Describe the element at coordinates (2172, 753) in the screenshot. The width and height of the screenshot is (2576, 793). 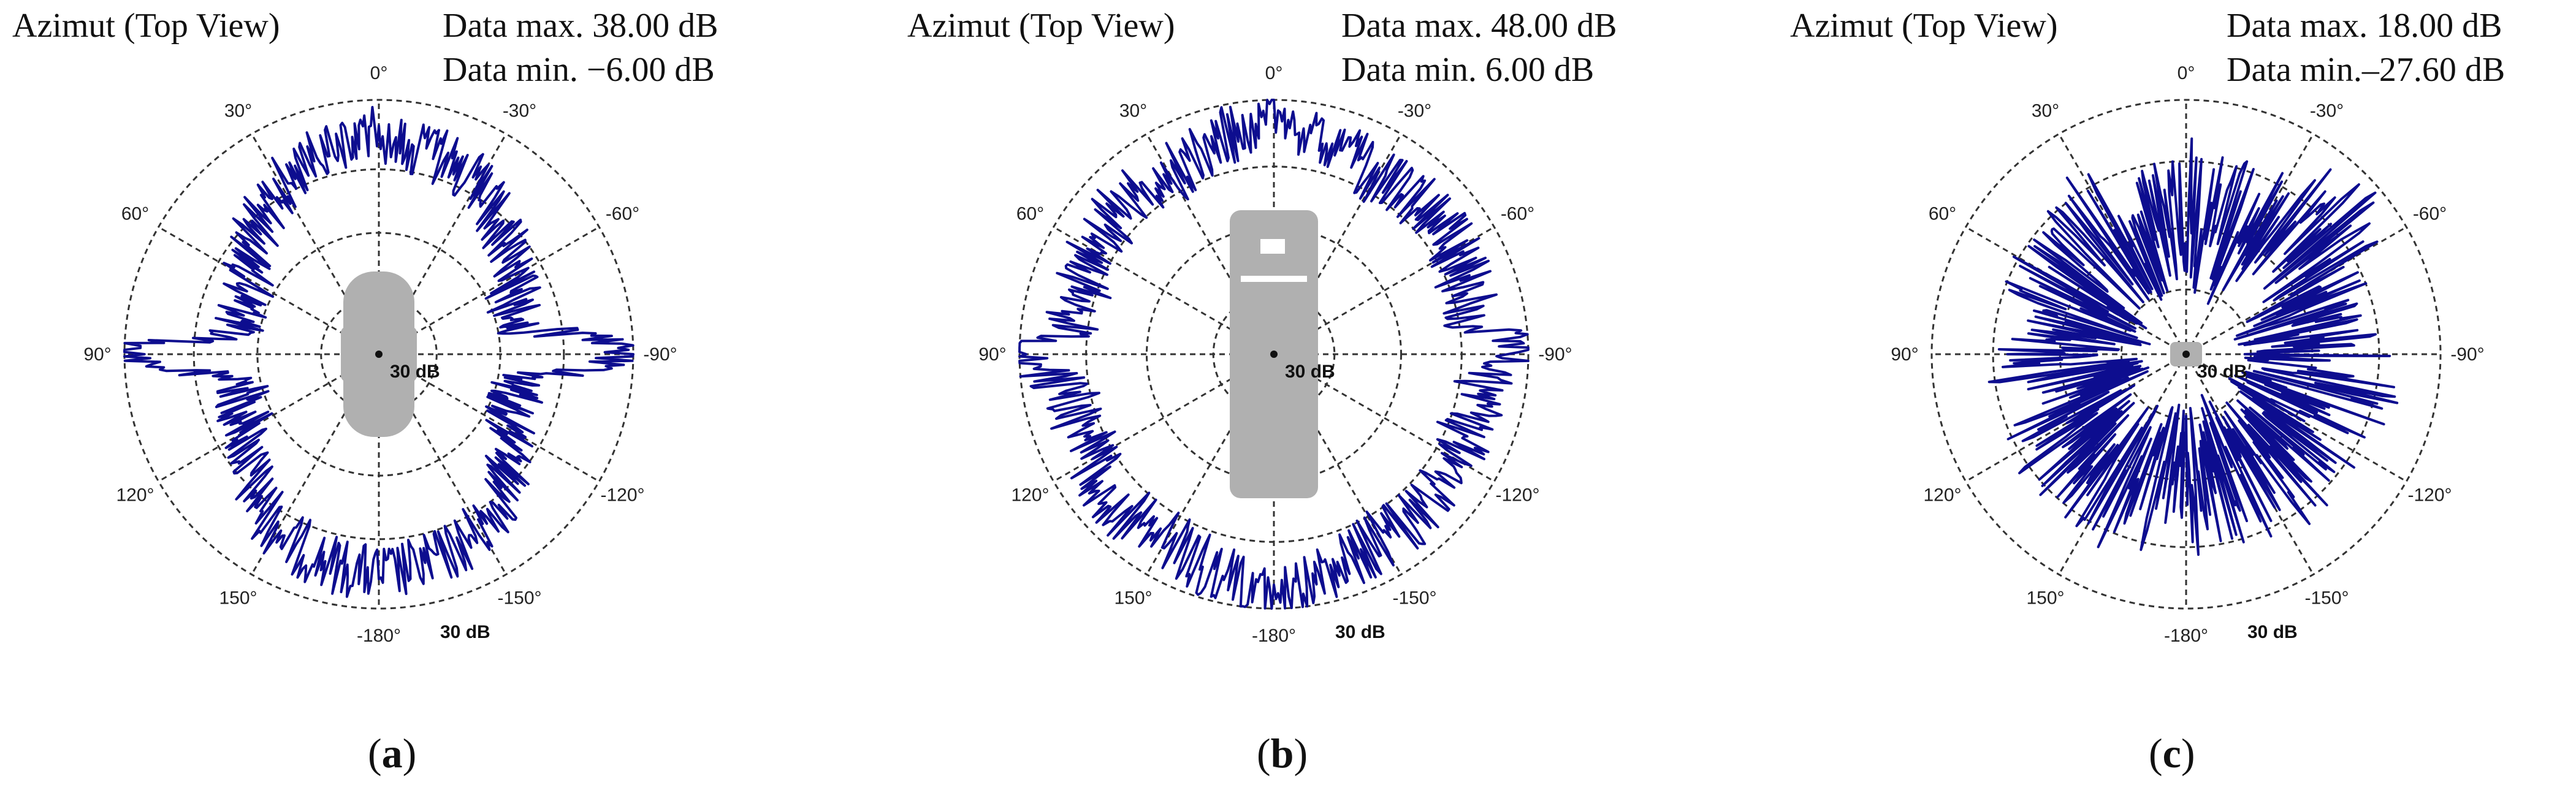
I see `panel-caption: (c)` at that location.